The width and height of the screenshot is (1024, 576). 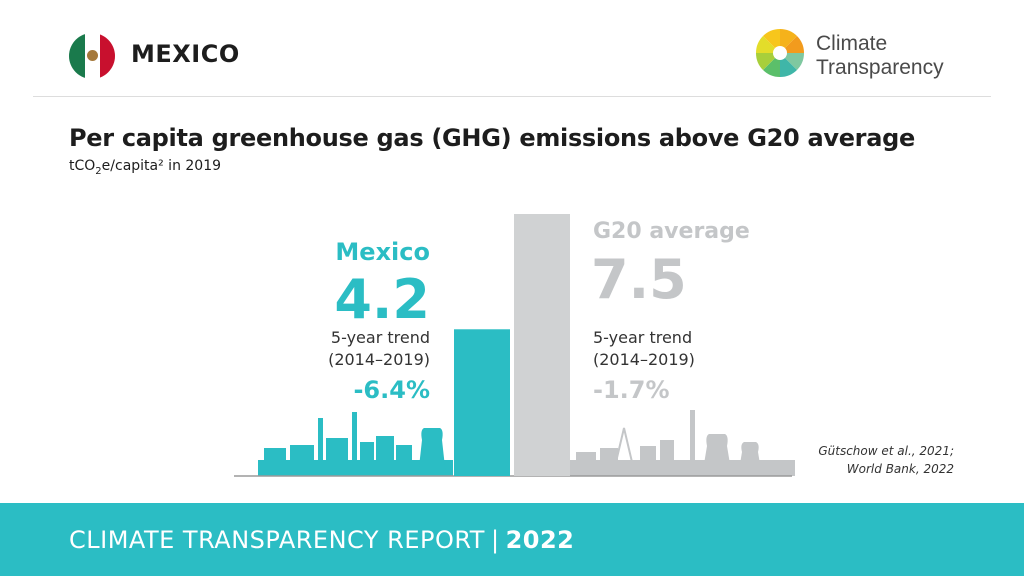 I want to click on mexico-value-label: 4.2, so click(x=382, y=299).